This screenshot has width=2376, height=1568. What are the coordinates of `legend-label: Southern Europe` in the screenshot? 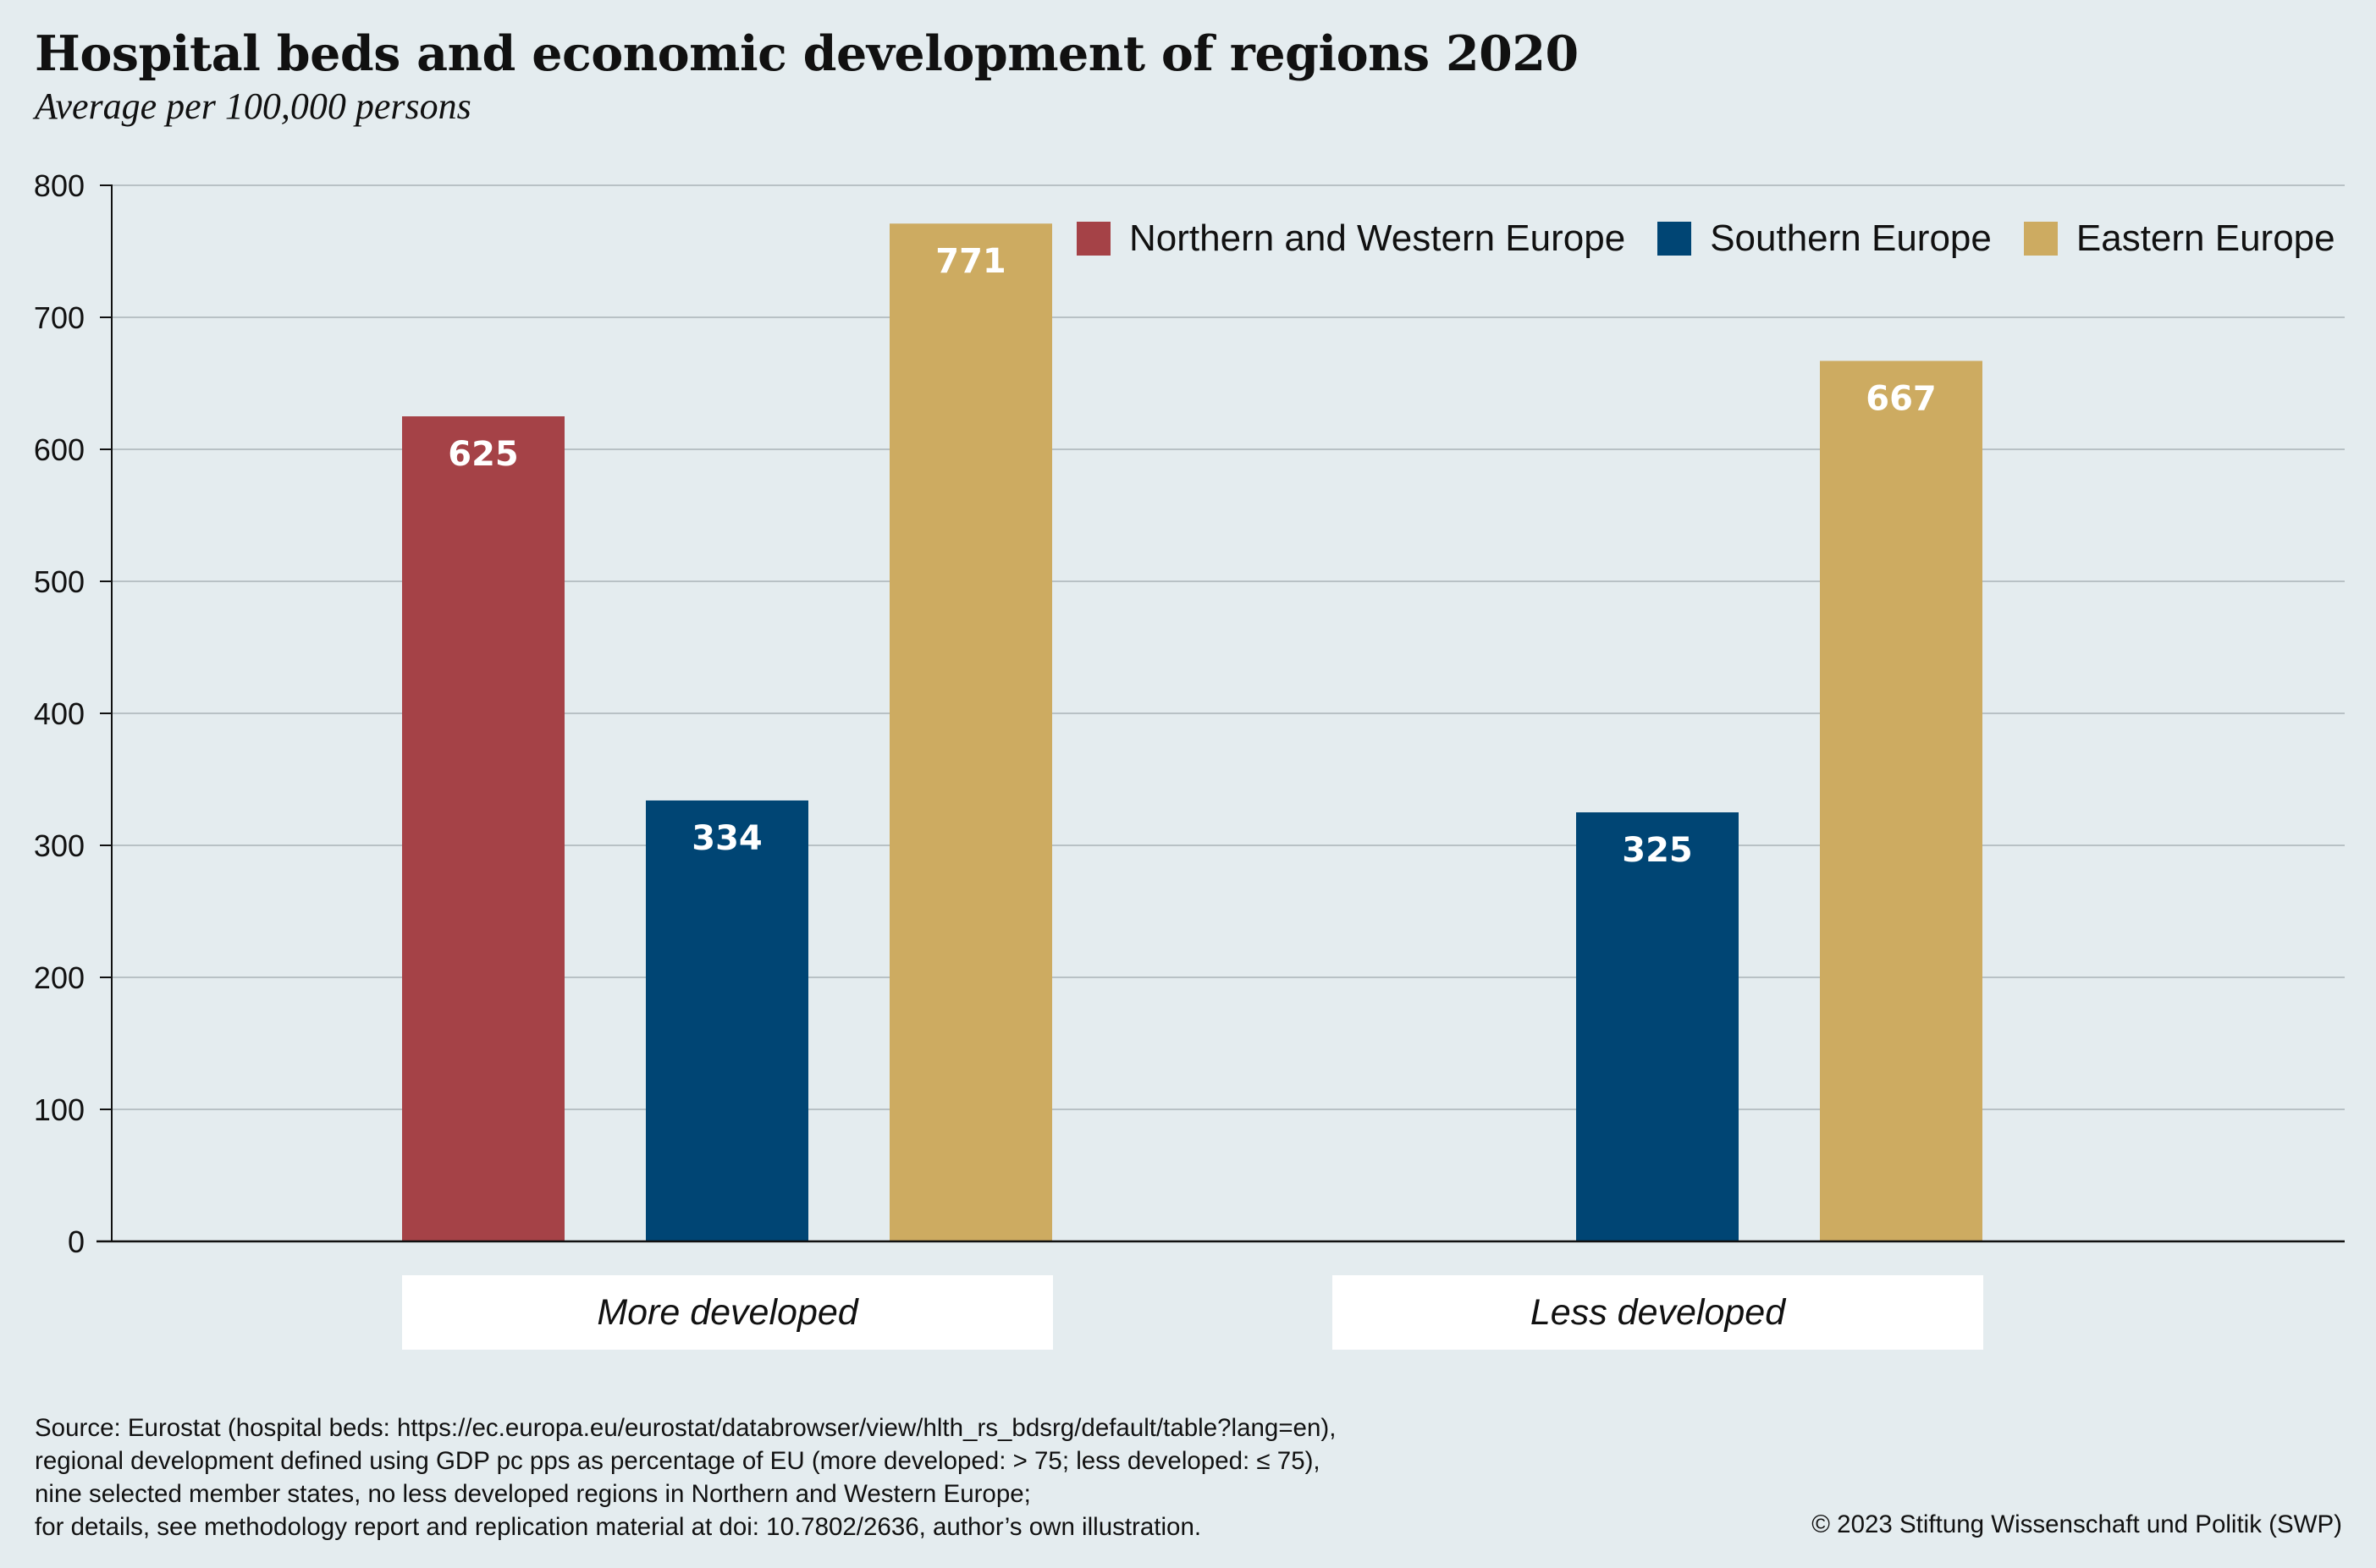 It's located at (1851, 238).